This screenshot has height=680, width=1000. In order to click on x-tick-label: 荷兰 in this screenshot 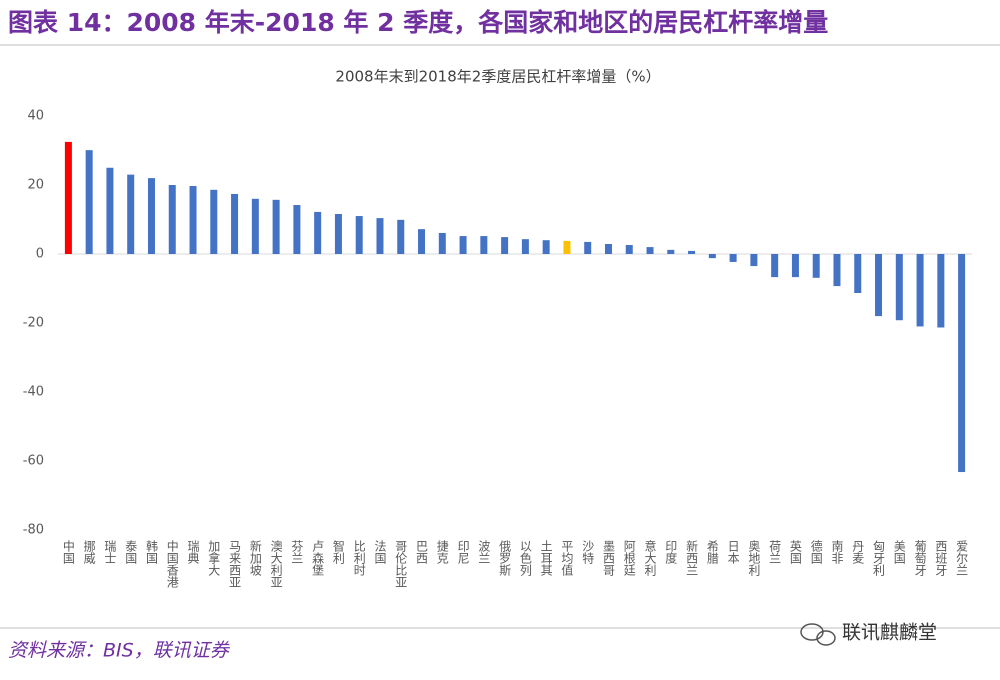, I will do `click(775, 552)`.